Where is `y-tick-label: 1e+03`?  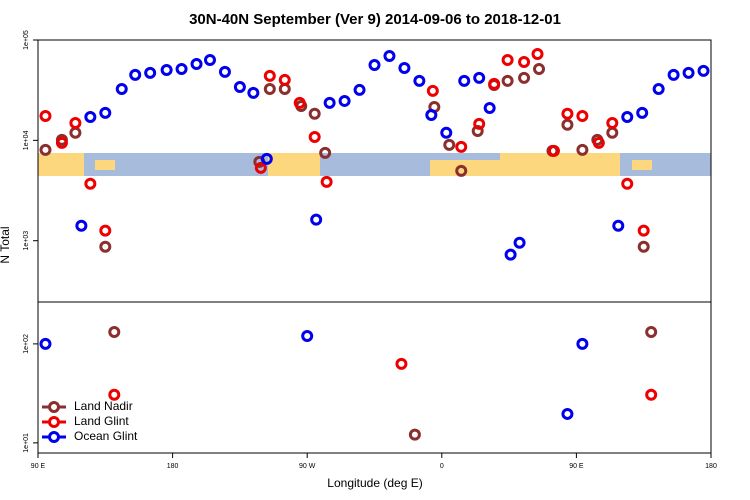 y-tick-label: 1e+03 is located at coordinates (26, 241).